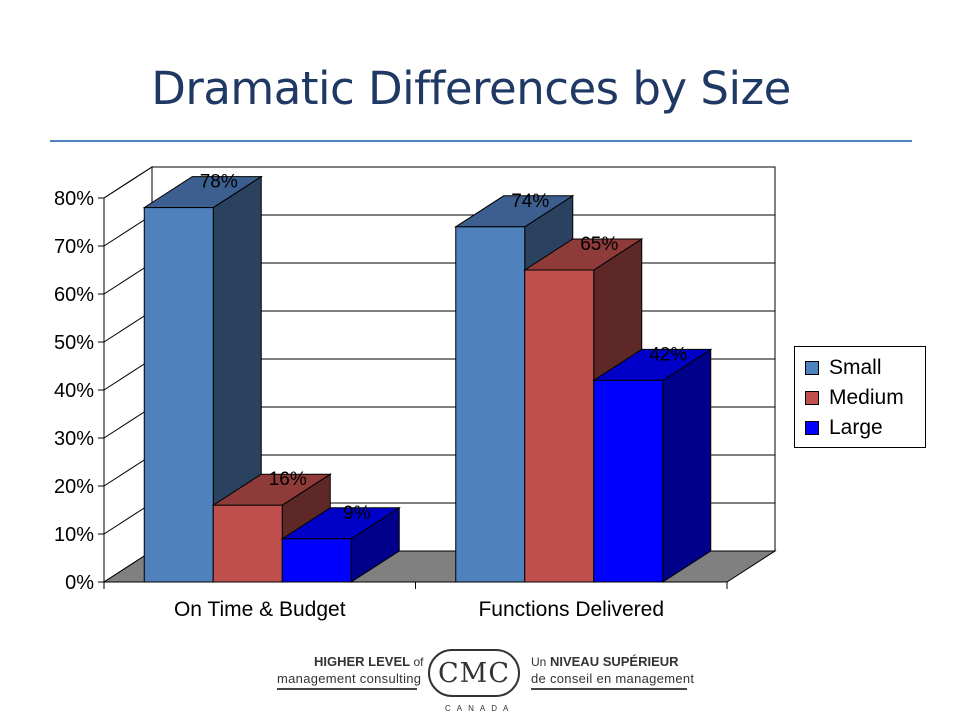 Image resolution: width=960 pixels, height=720 pixels. What do you see at coordinates (480, 708) in the screenshot?
I see `cmc-logo-subtitle: CANADA` at bounding box center [480, 708].